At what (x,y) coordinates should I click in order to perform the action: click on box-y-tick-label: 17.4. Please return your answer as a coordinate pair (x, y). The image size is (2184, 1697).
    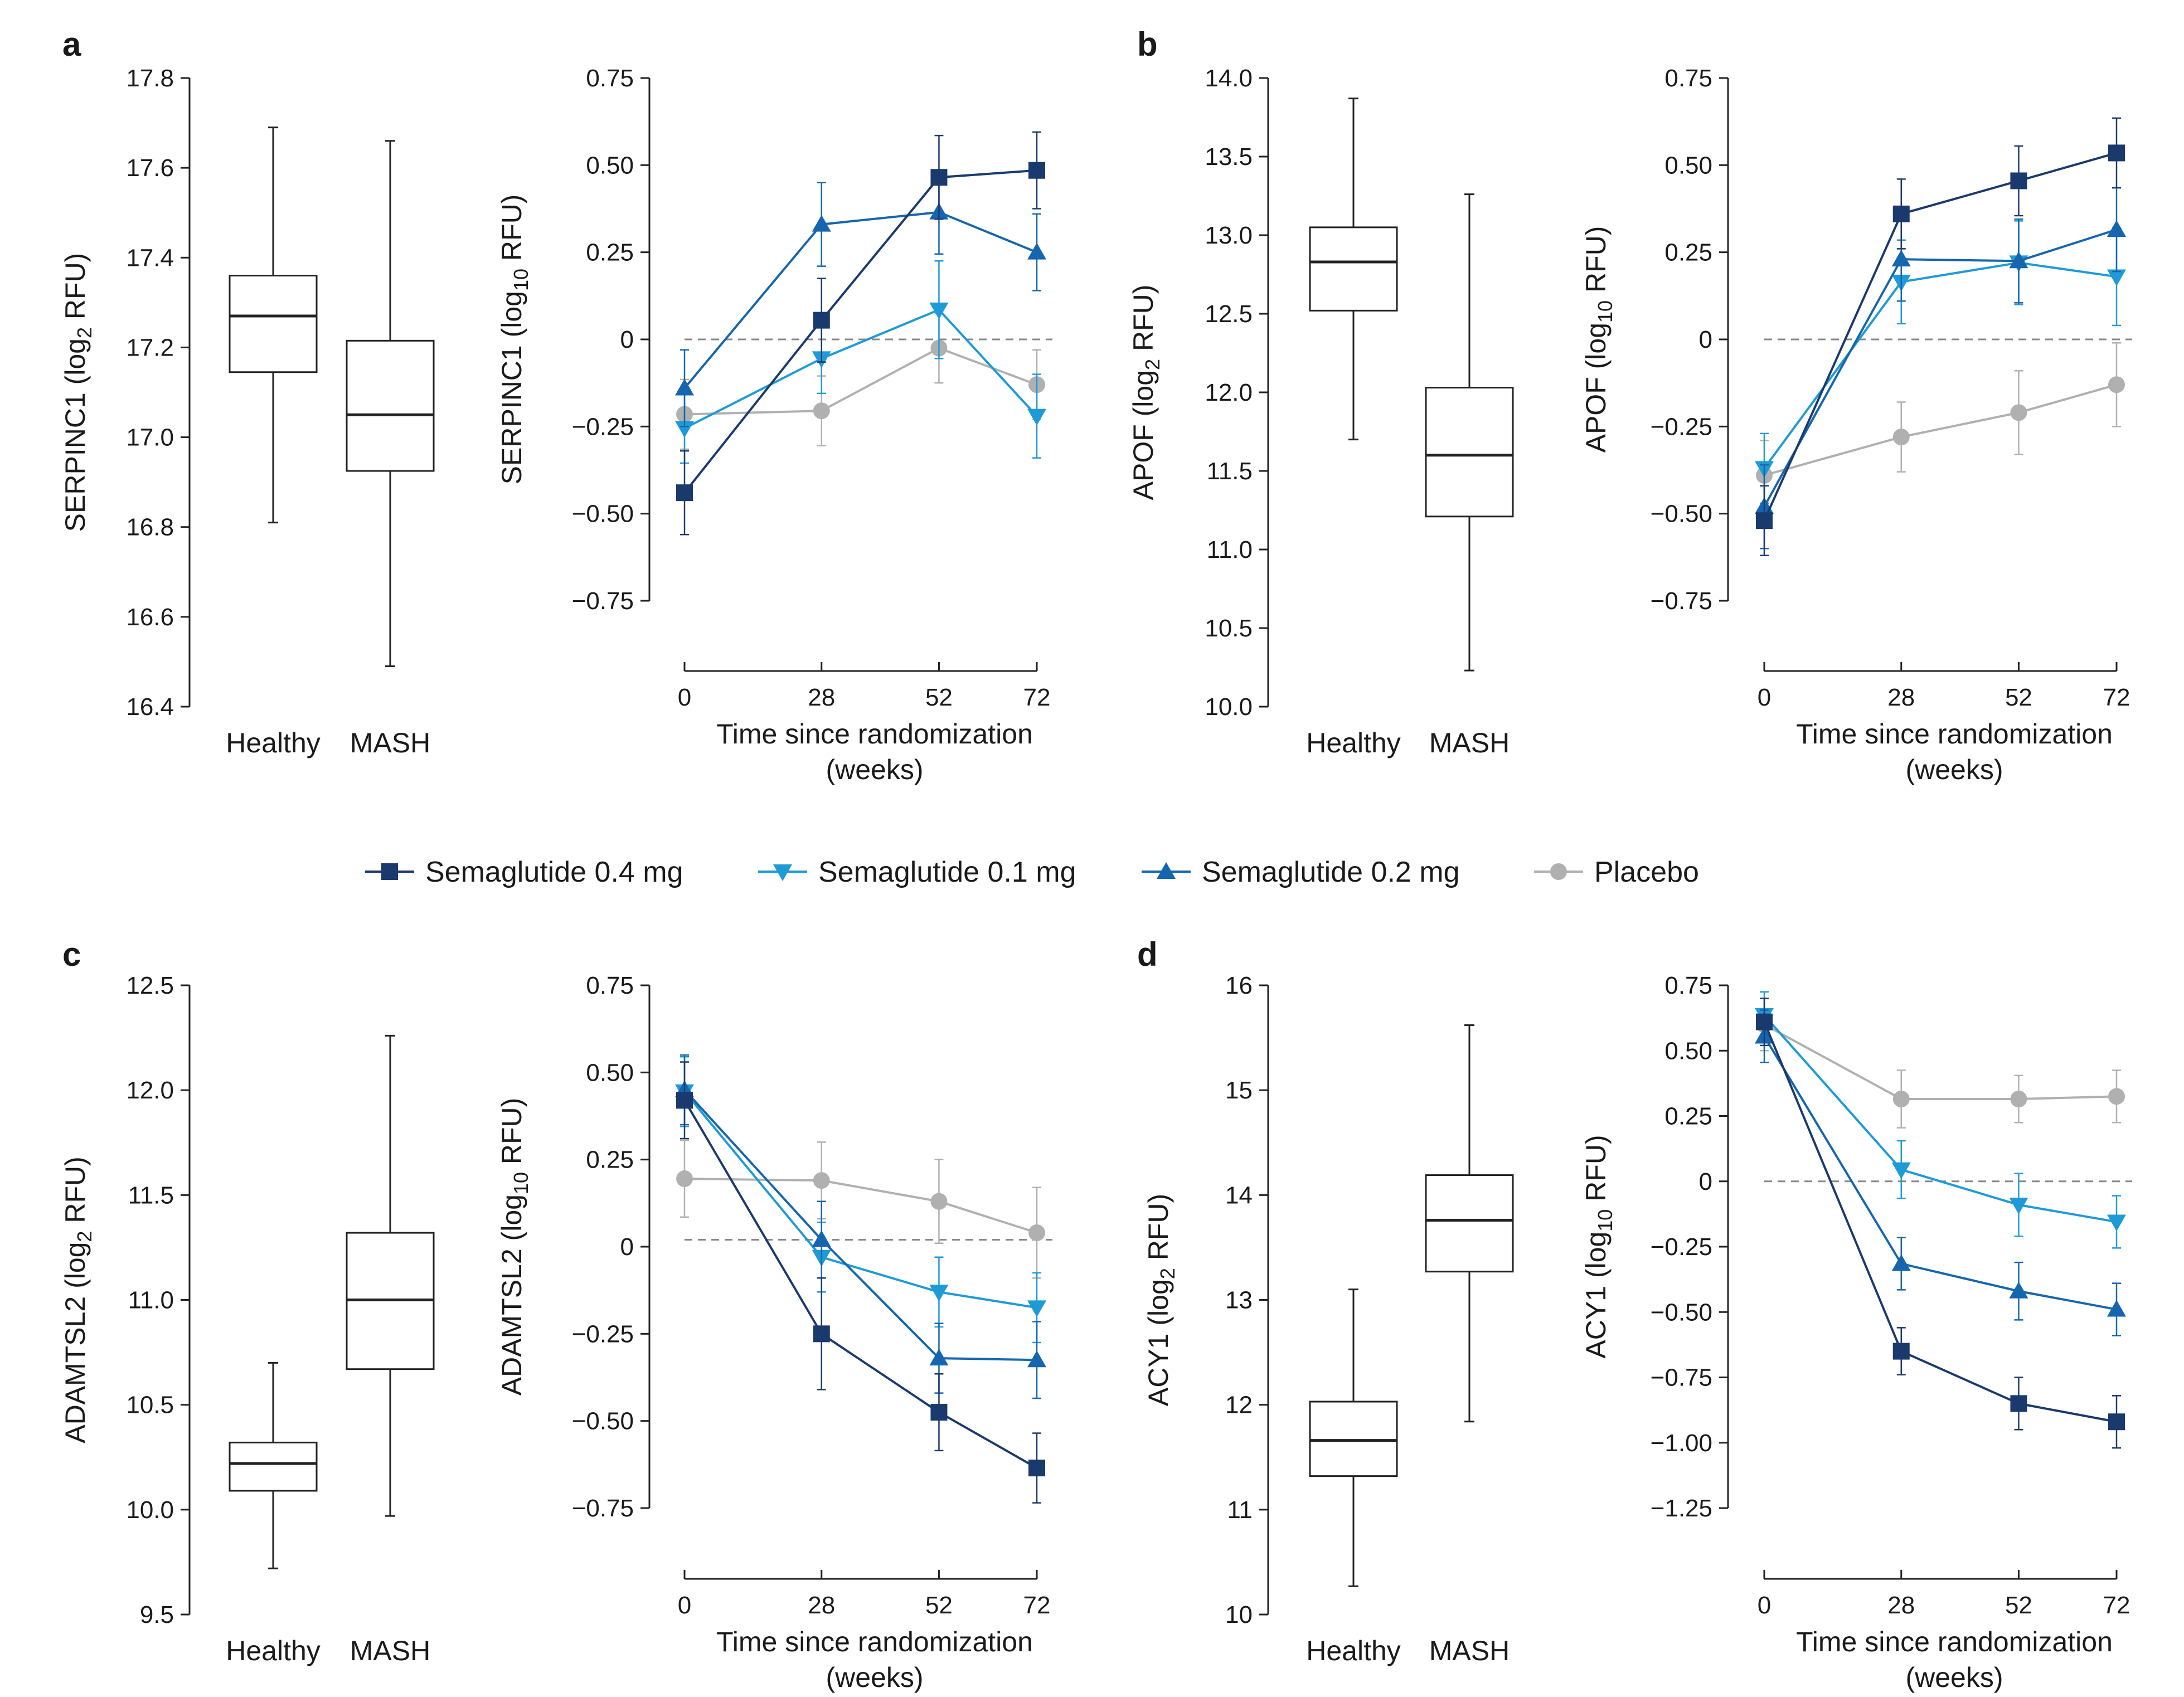
    Looking at the image, I should click on (150, 257).